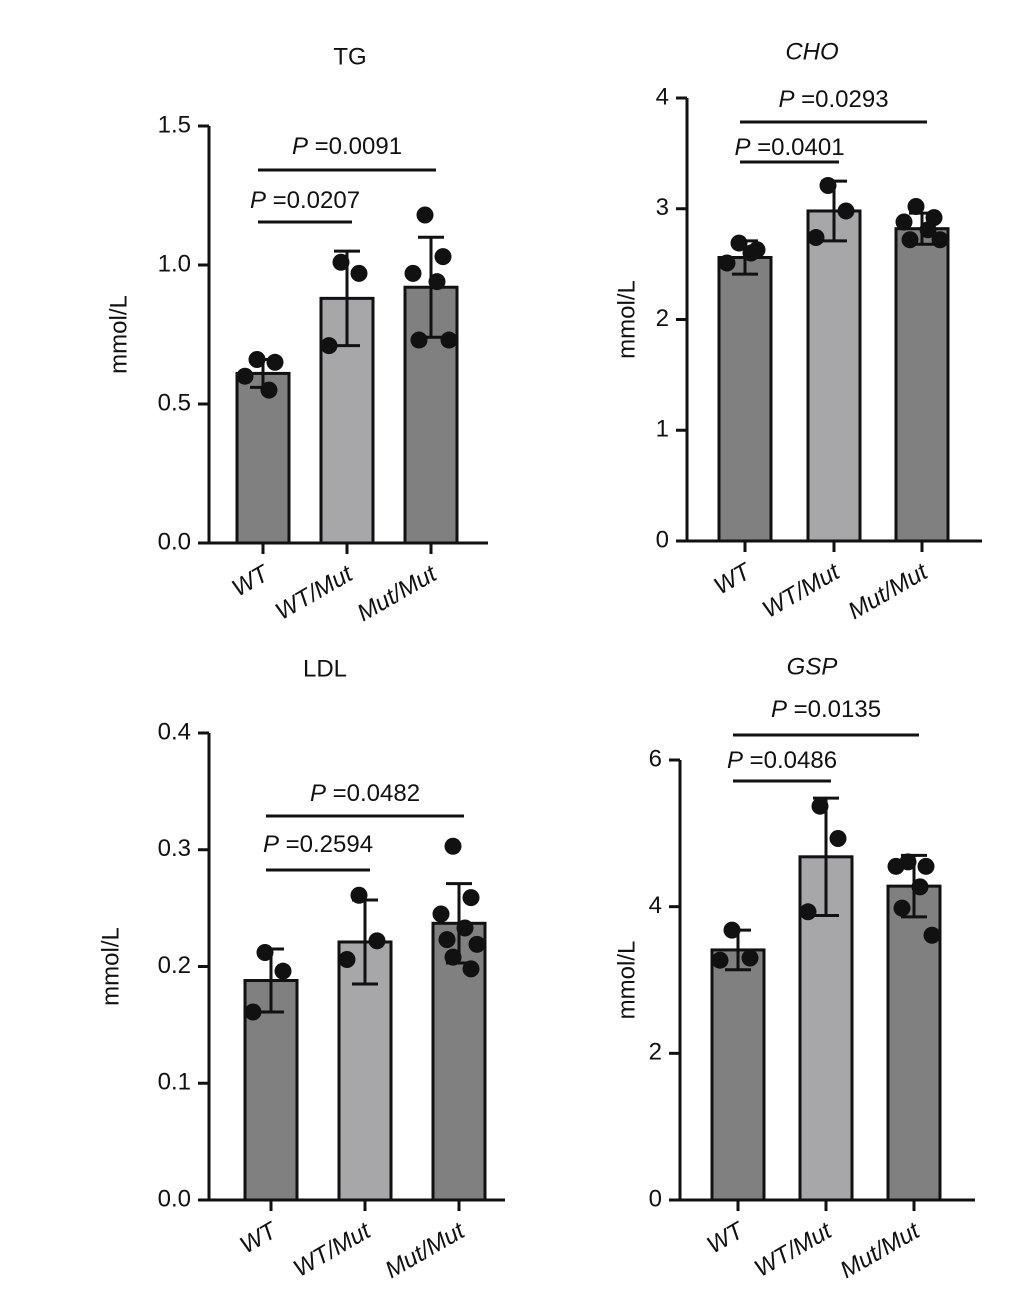 This screenshot has height=1299, width=1012. I want to click on y-tick-label: 0.3, so click(174, 848).